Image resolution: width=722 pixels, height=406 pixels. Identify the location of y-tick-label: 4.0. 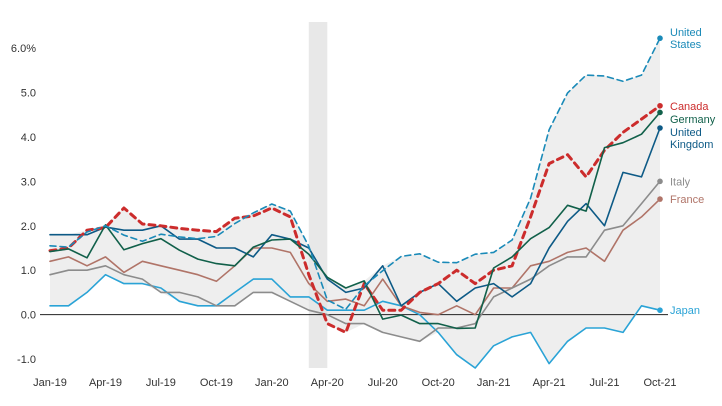
(28, 138).